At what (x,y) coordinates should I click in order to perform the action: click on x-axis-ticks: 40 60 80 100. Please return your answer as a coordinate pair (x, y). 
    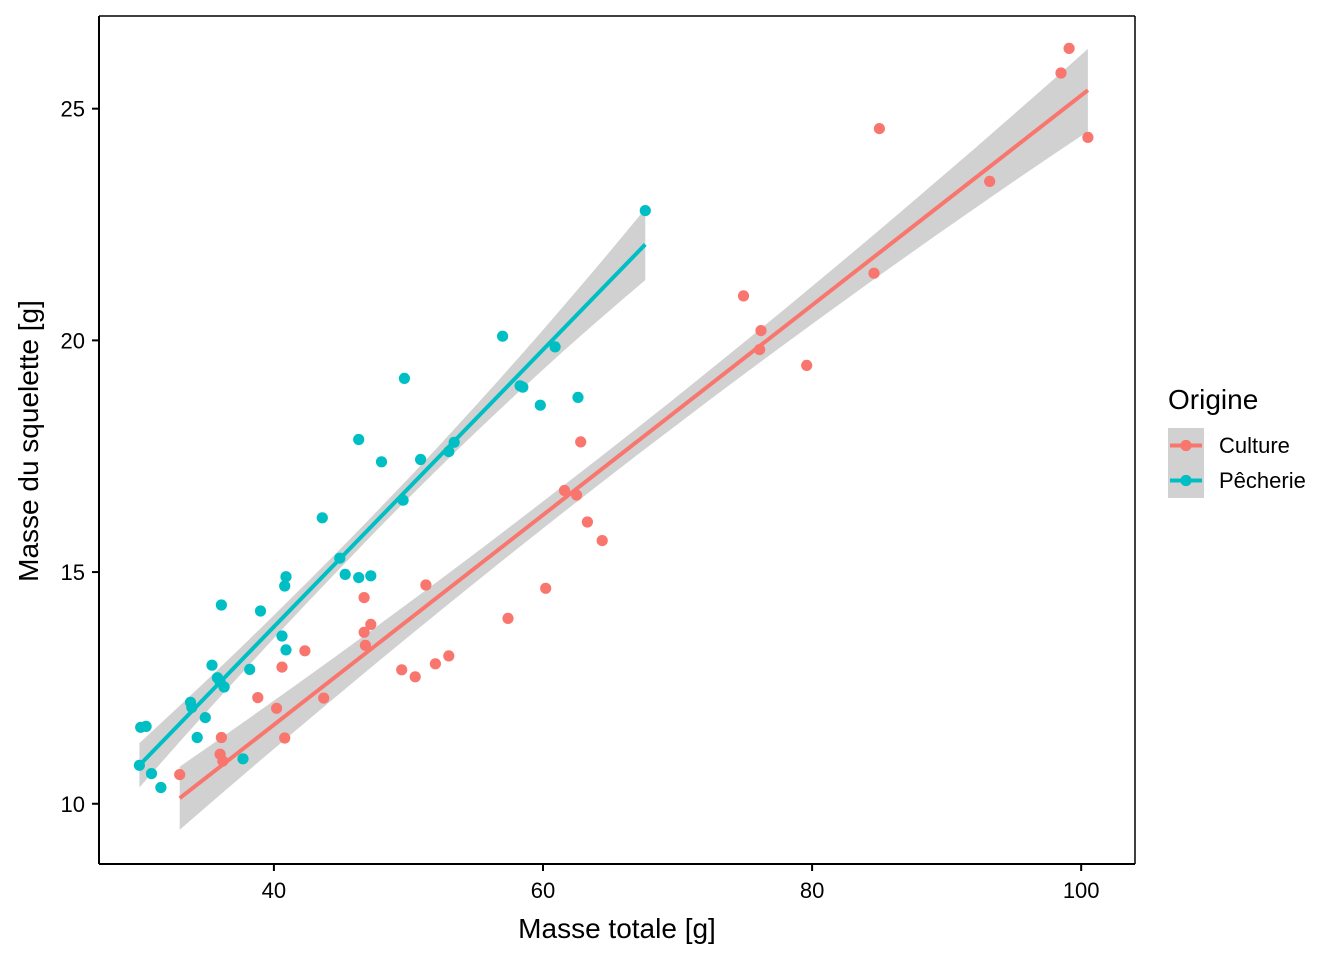
    Looking at the image, I should click on (681, 883).